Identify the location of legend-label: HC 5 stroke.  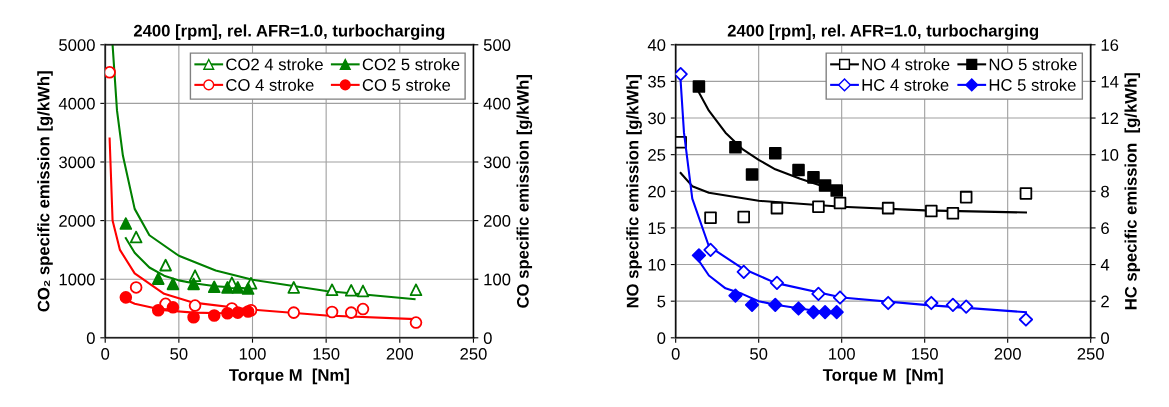
(1032, 84).